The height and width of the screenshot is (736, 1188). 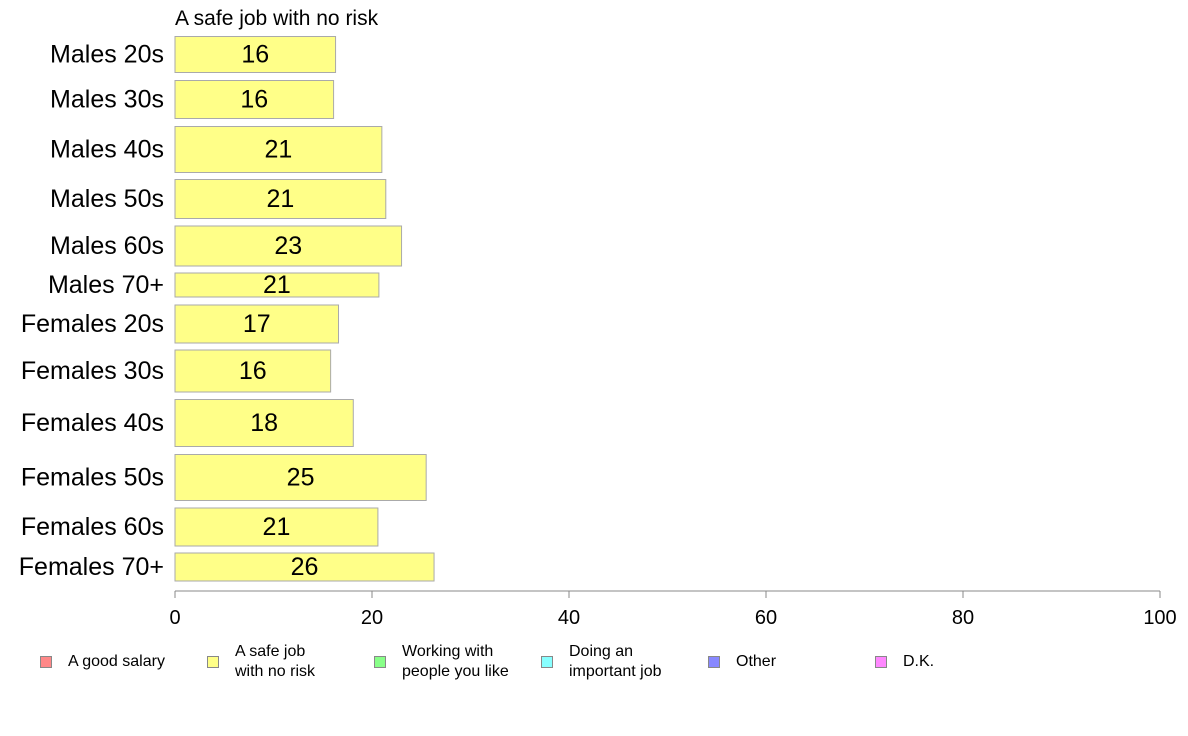 I want to click on category-label: Males 40s, so click(x=107, y=150).